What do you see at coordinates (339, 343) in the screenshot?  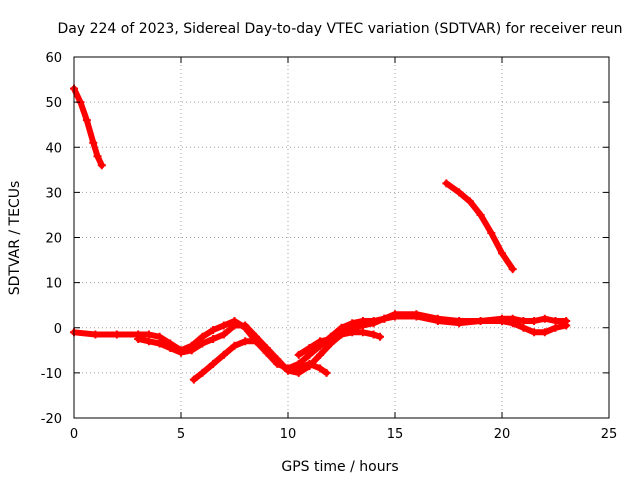 I see `series-arc-f` at bounding box center [339, 343].